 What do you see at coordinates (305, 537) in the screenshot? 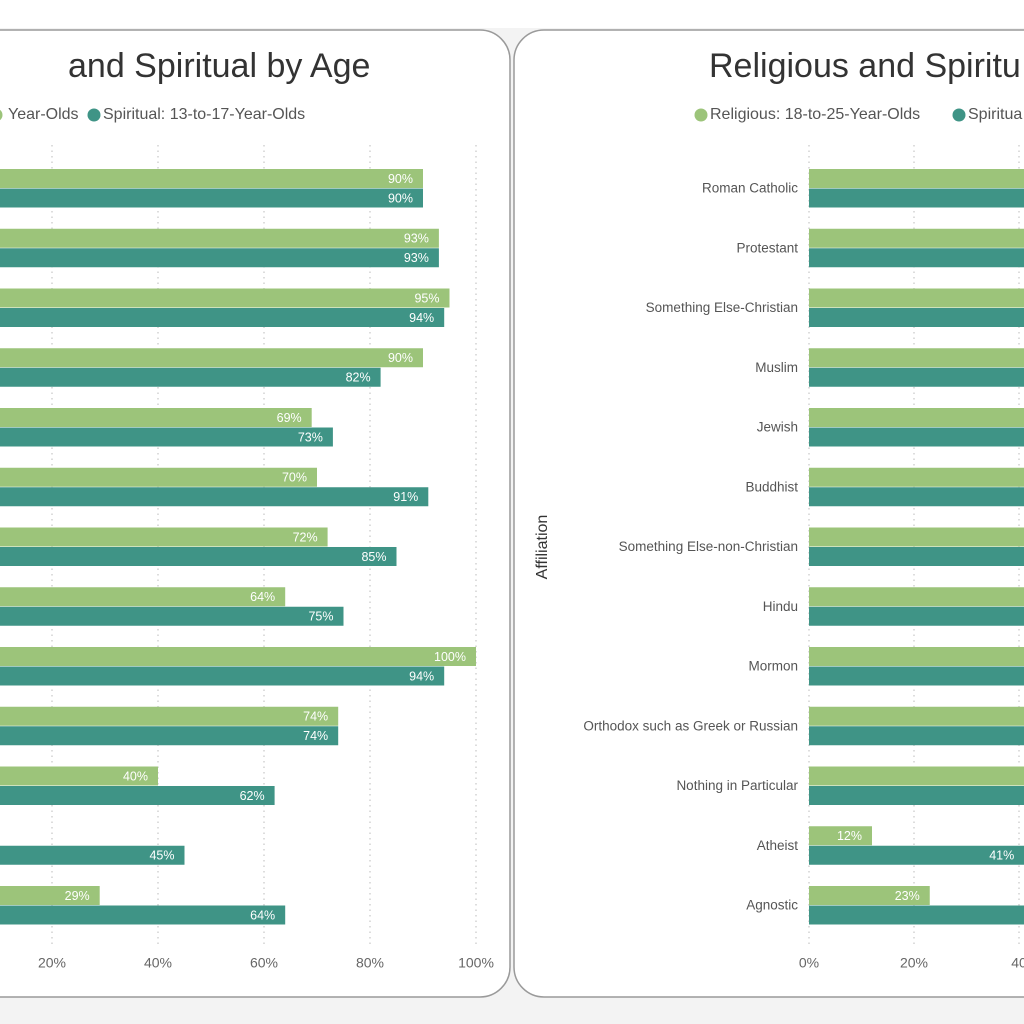
I see `data-label: 72%` at bounding box center [305, 537].